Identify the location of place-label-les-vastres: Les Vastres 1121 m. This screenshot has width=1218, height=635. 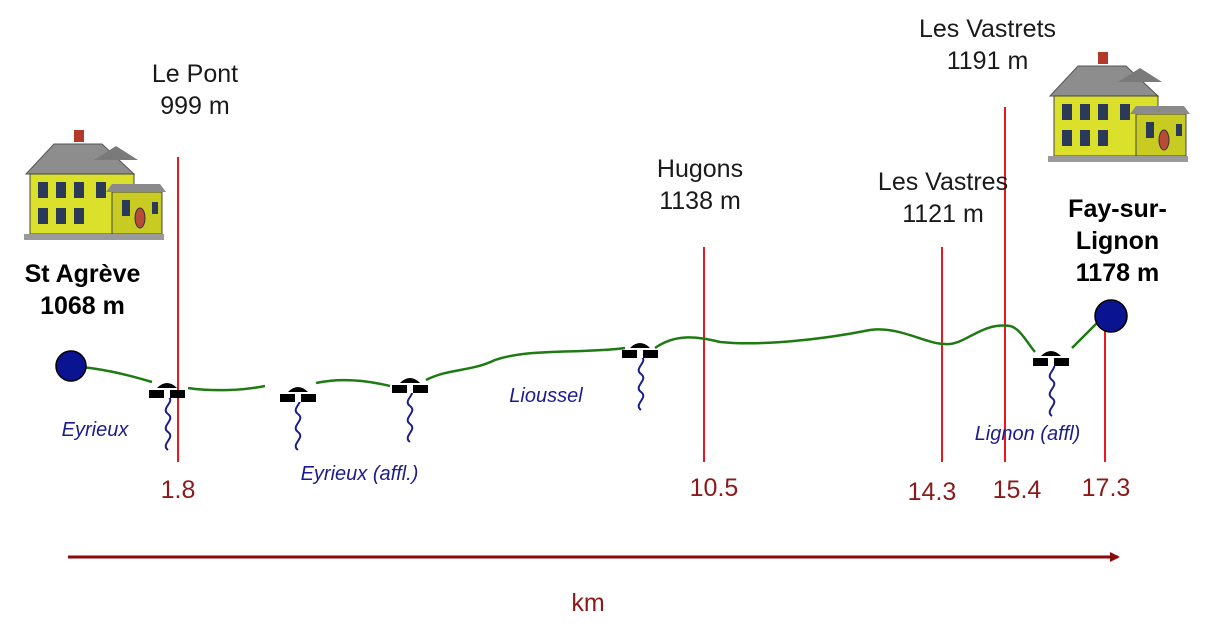
(943, 198).